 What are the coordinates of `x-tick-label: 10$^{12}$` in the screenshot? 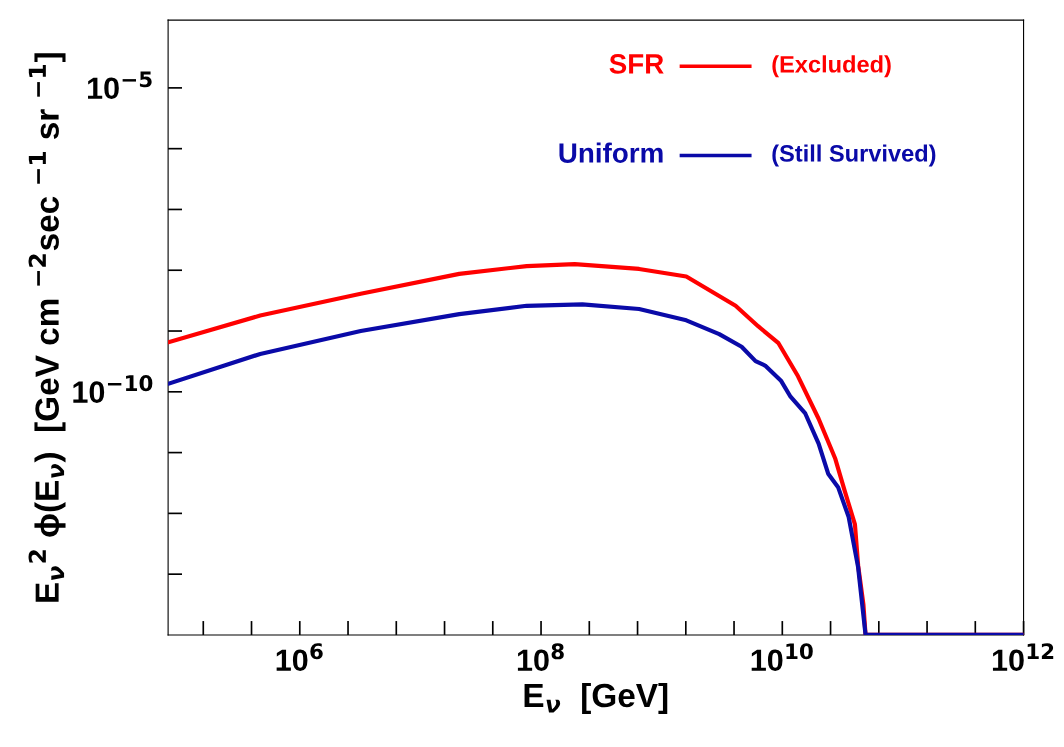 It's located at (1023, 657).